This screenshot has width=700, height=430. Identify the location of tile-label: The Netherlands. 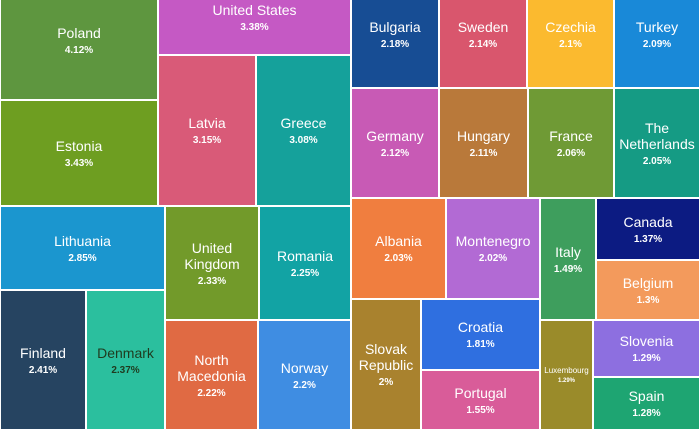
(657, 135).